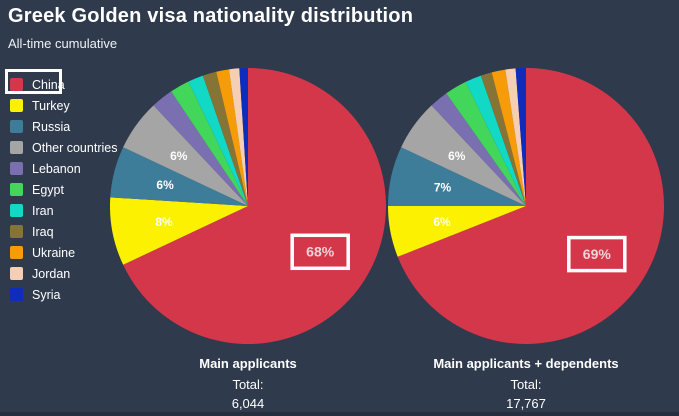 This screenshot has width=679, height=416. Describe the element at coordinates (16, 147) in the screenshot. I see `legend-swatch-other-countries` at that location.